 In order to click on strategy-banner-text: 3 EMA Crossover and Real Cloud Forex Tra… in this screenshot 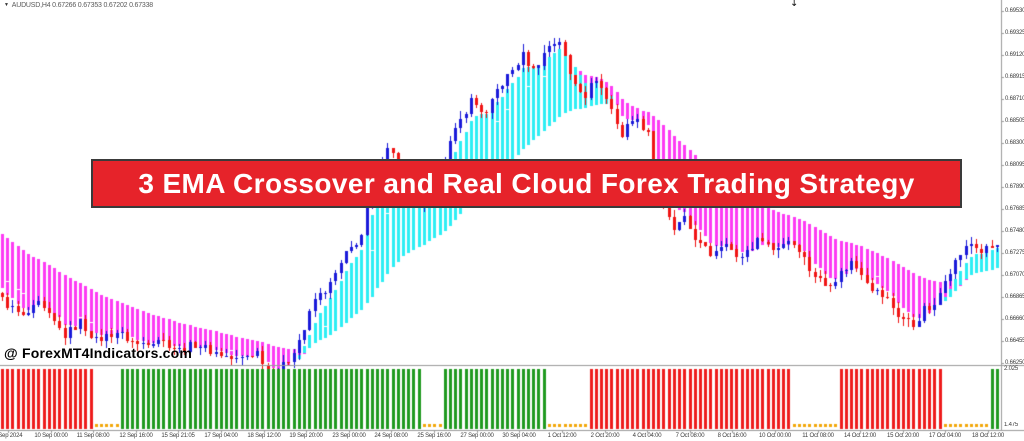, I will do `click(526, 183)`.